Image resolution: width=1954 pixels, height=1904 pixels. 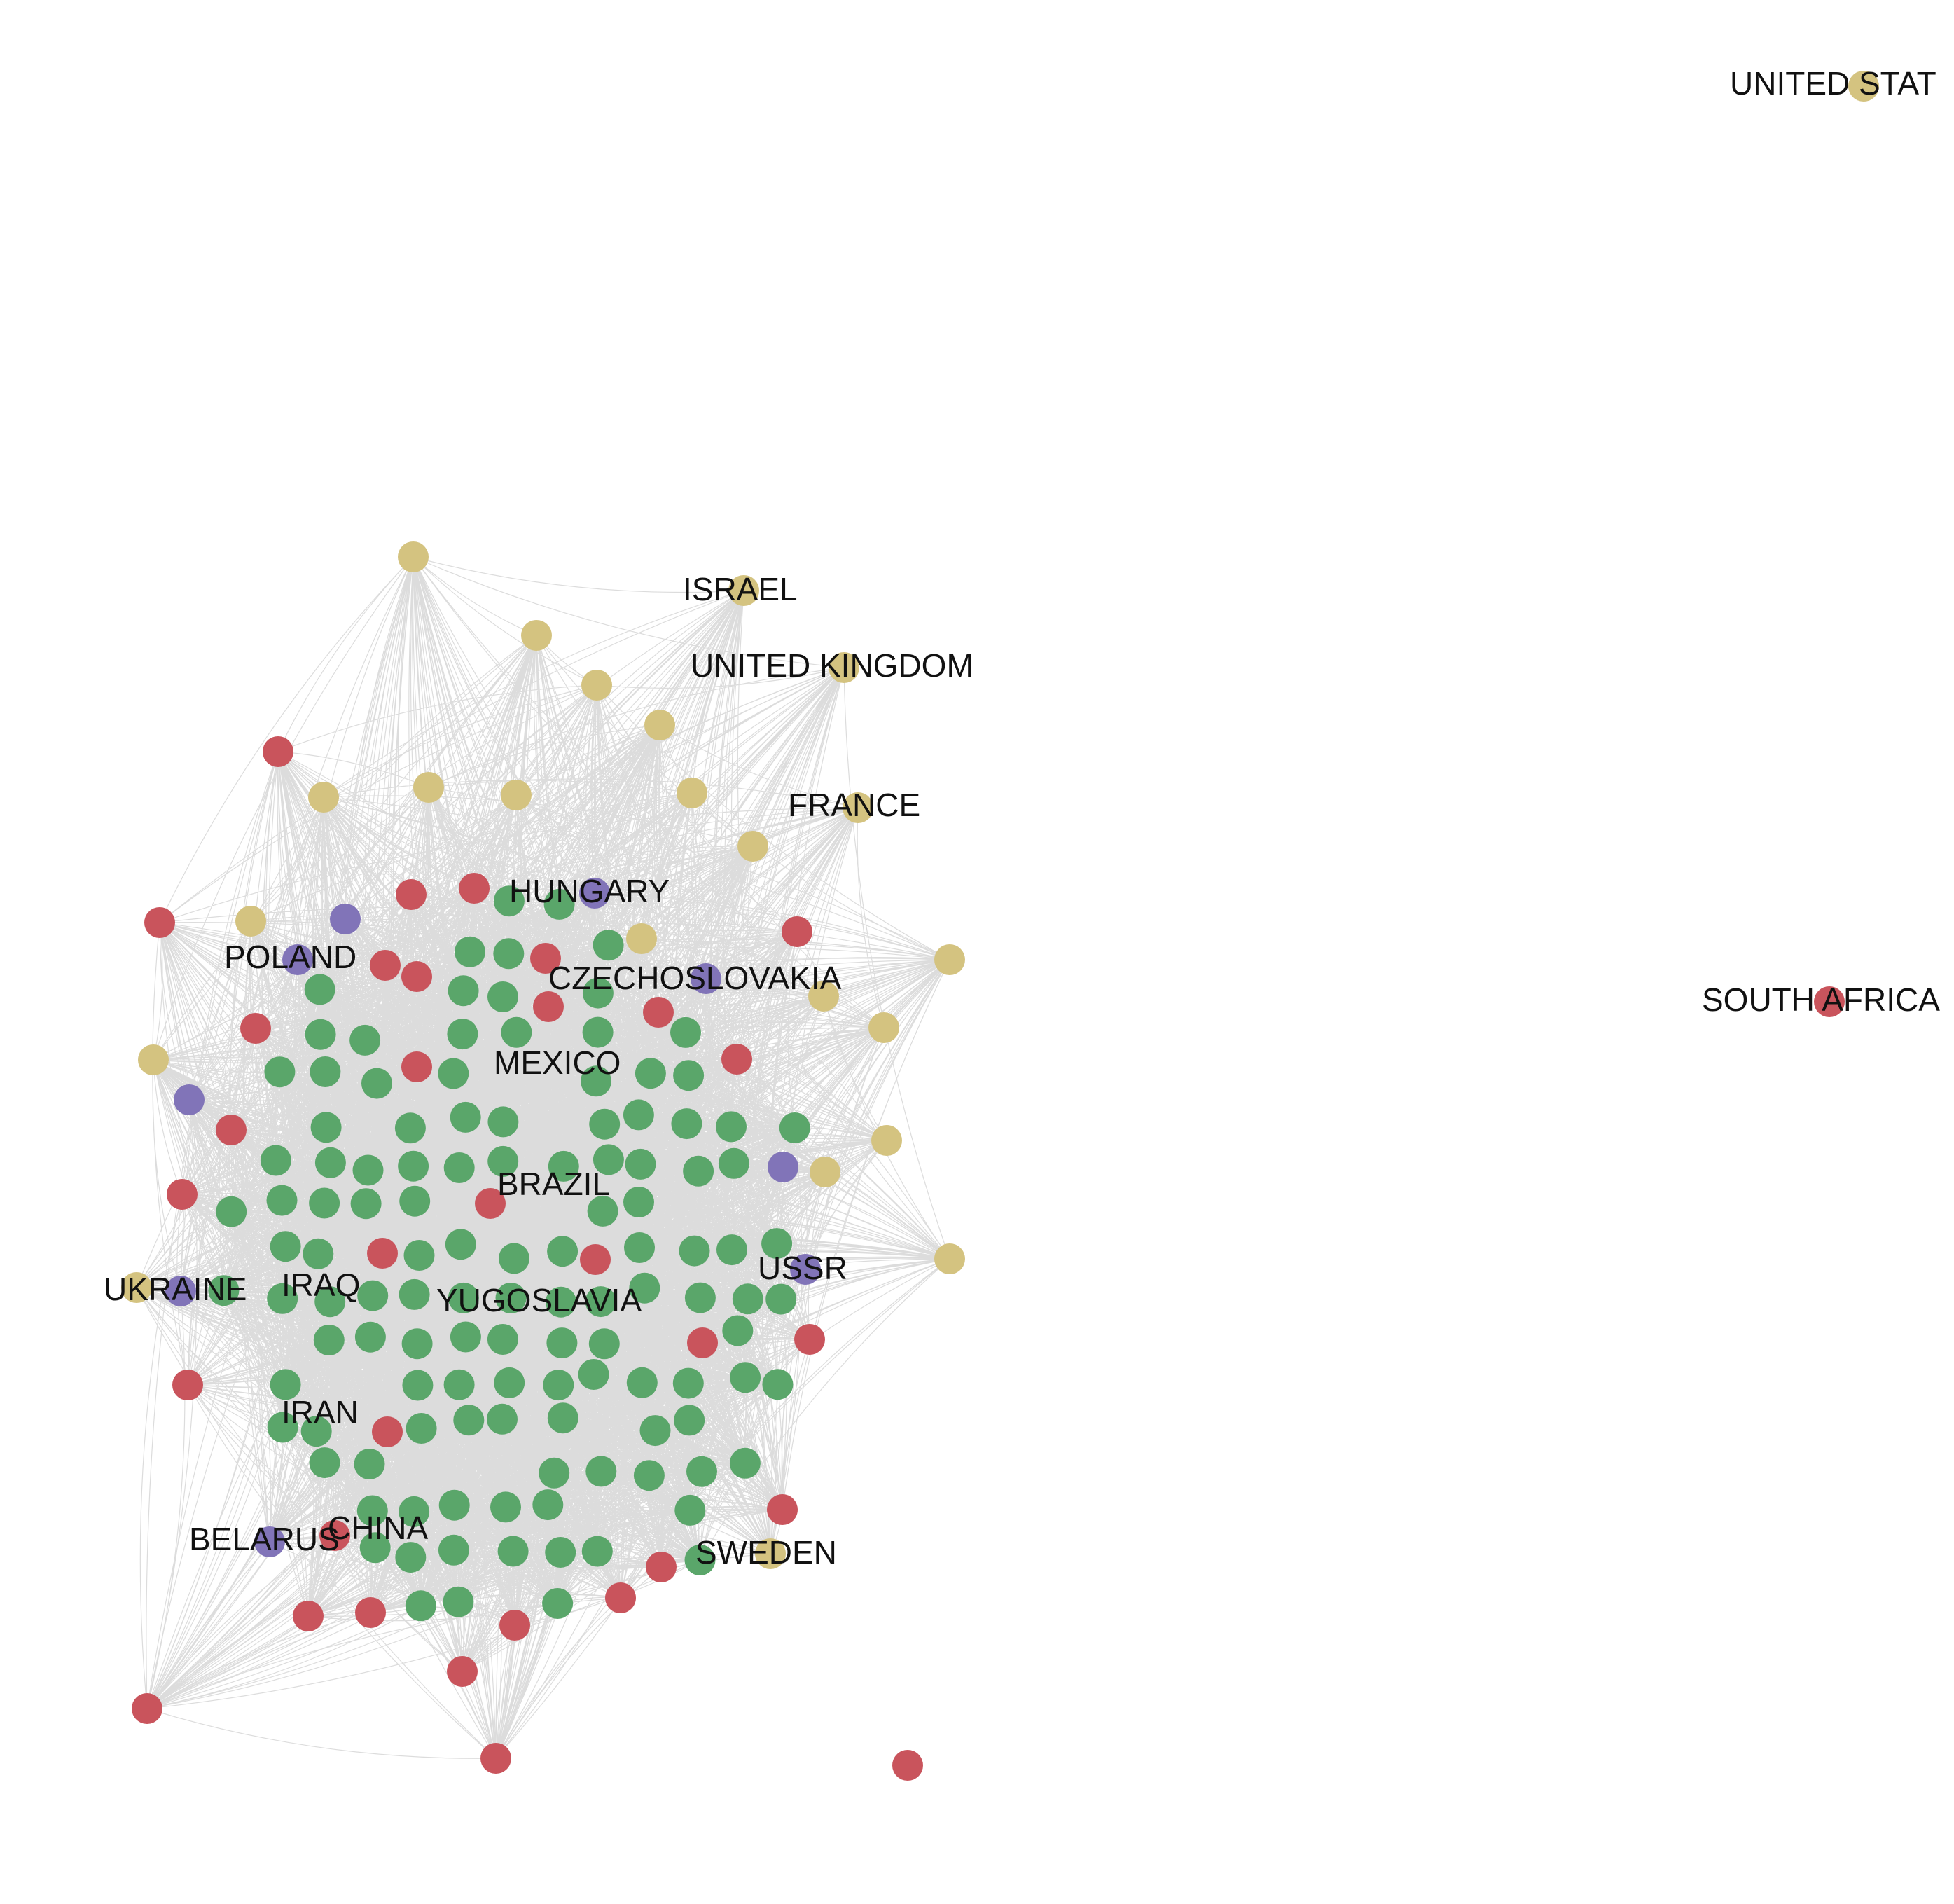 I want to click on label-united-states: UNITED STAT, so click(x=1833, y=83).